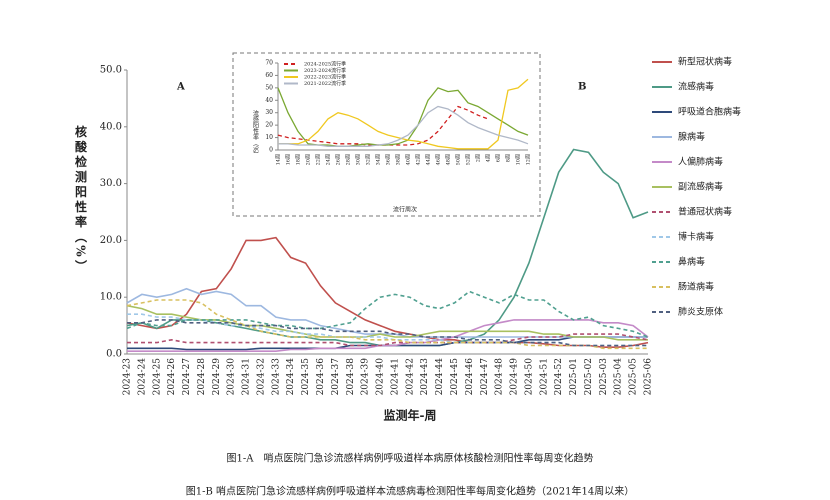  I want to click on legend-label: 普通冠状病毒, so click(705, 212).